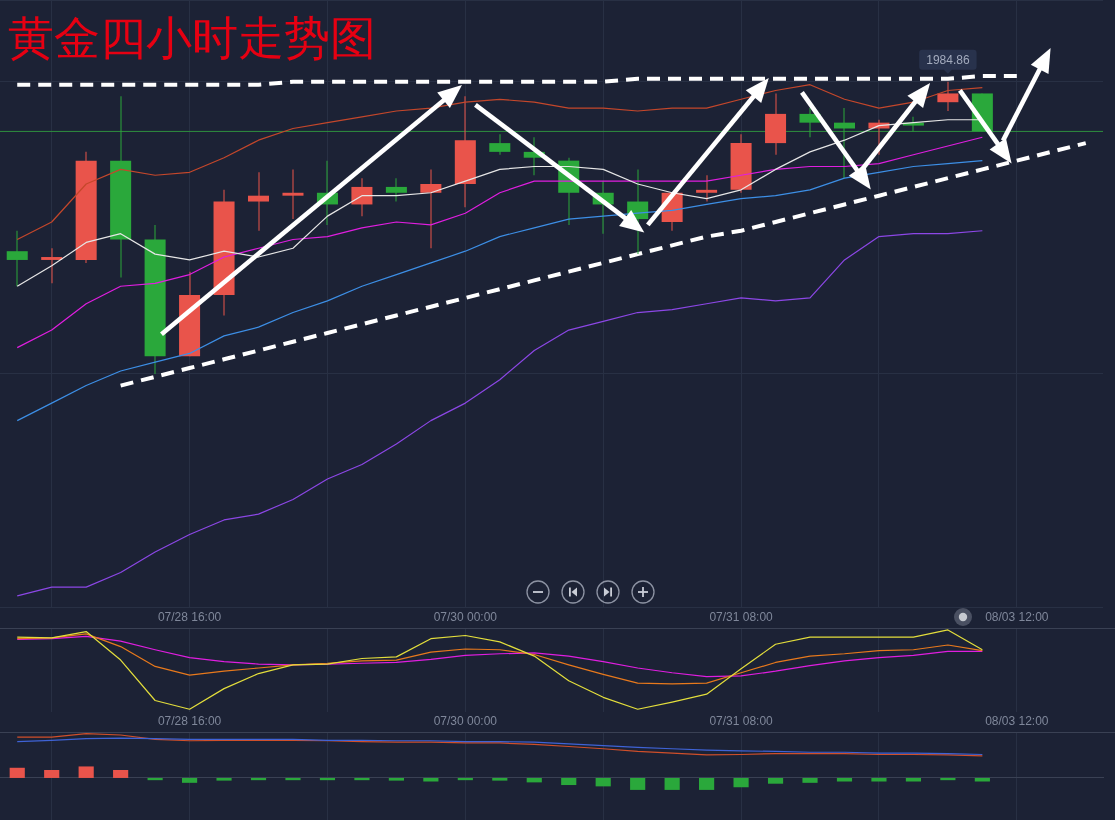 Image resolution: width=1115 pixels, height=820 pixels. I want to click on annotation: 1984.86, so click(948, 59).